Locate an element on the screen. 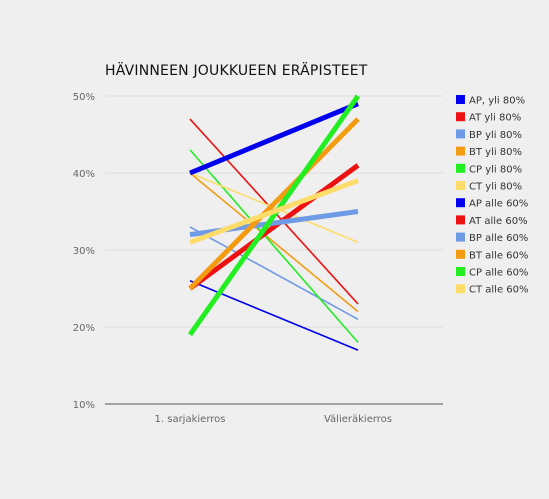 The image size is (549, 499). x-tick-label: Välieräkierros is located at coordinates (358, 419).